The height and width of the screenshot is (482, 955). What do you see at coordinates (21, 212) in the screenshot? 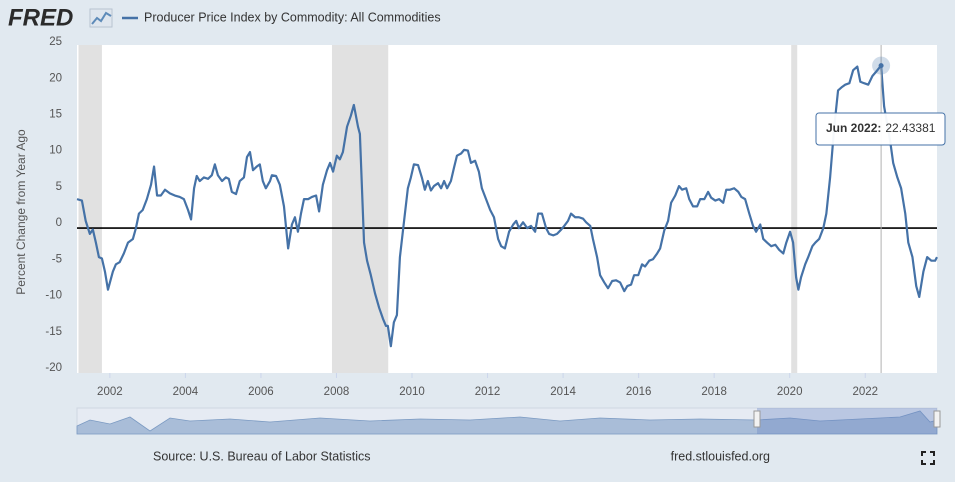
I see `y-axis-label: Percent Change from Year Ago` at bounding box center [21, 212].